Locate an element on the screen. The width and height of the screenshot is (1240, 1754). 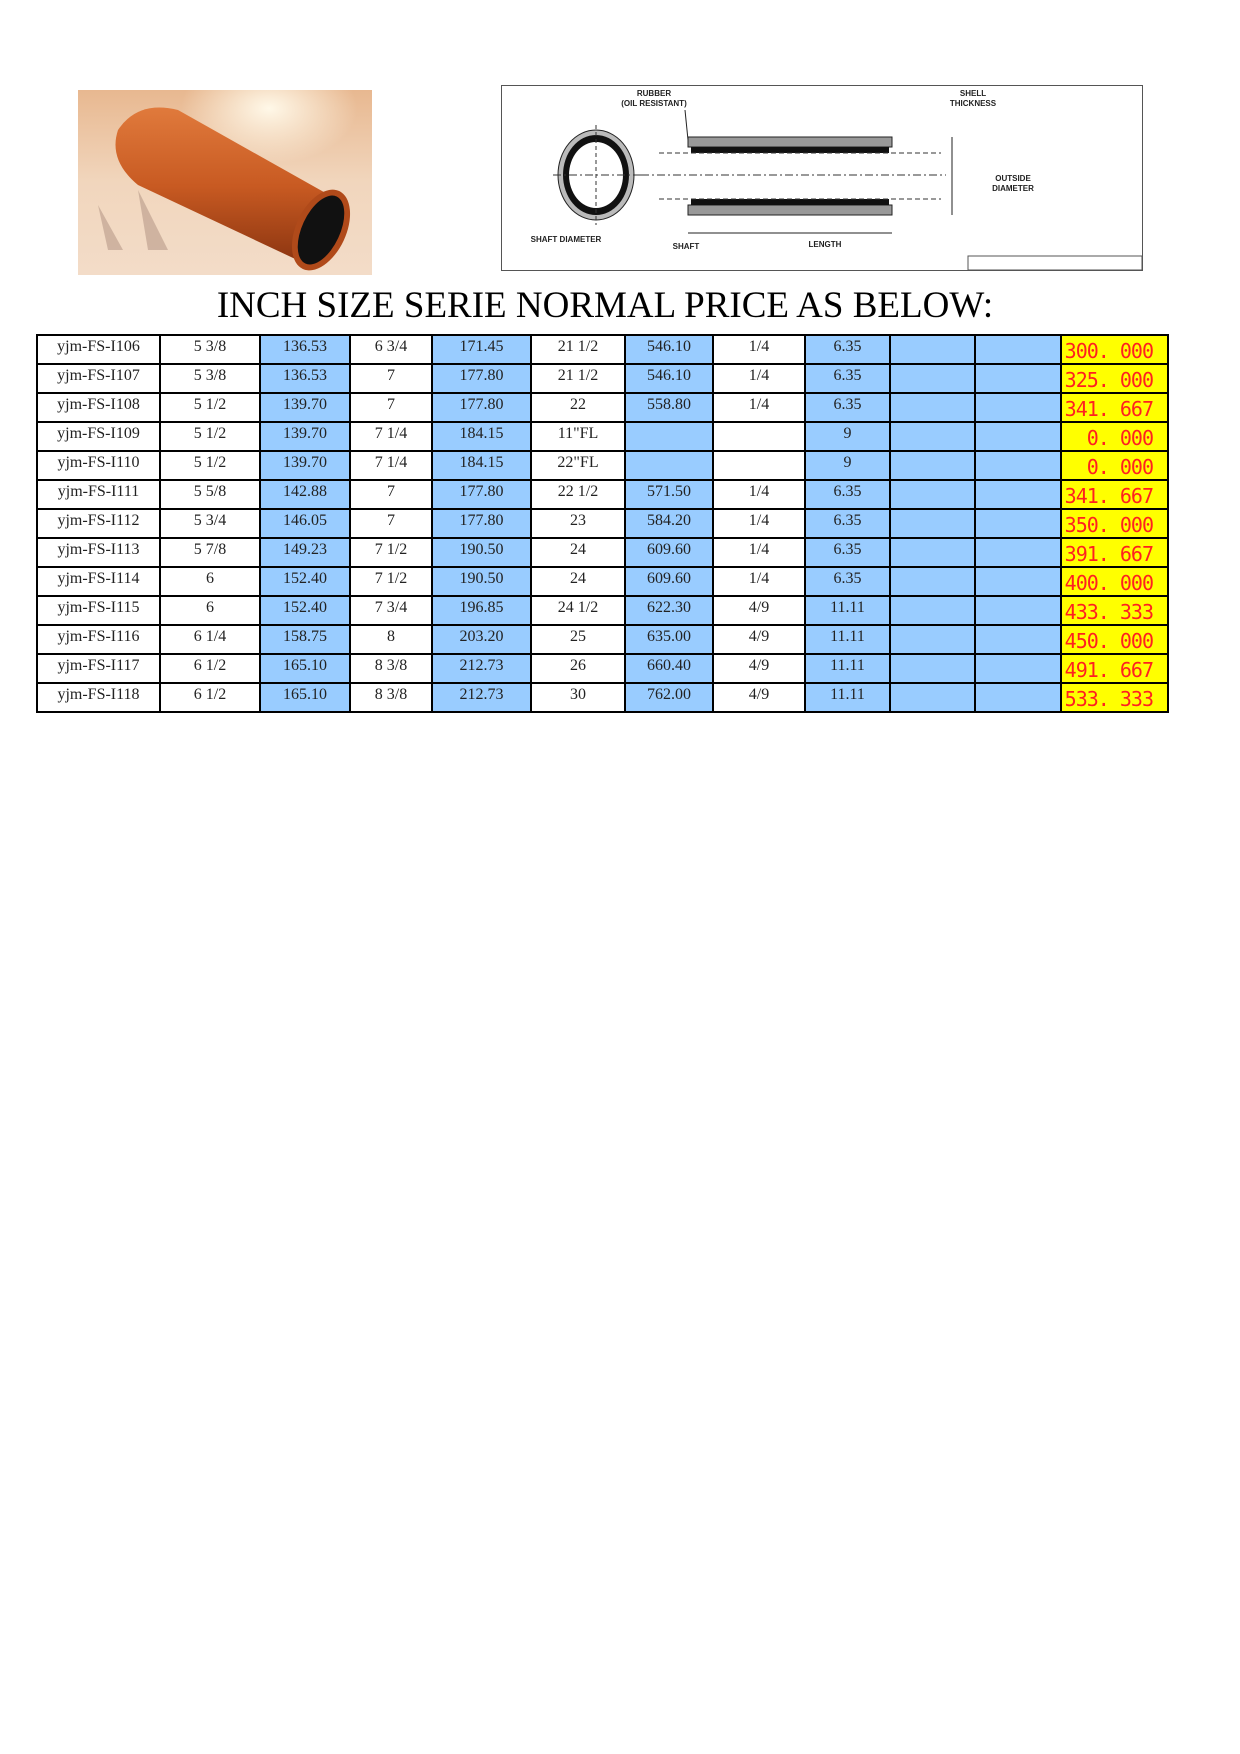
cell-model: yjm-FS-I116 is located at coordinates (98, 639).